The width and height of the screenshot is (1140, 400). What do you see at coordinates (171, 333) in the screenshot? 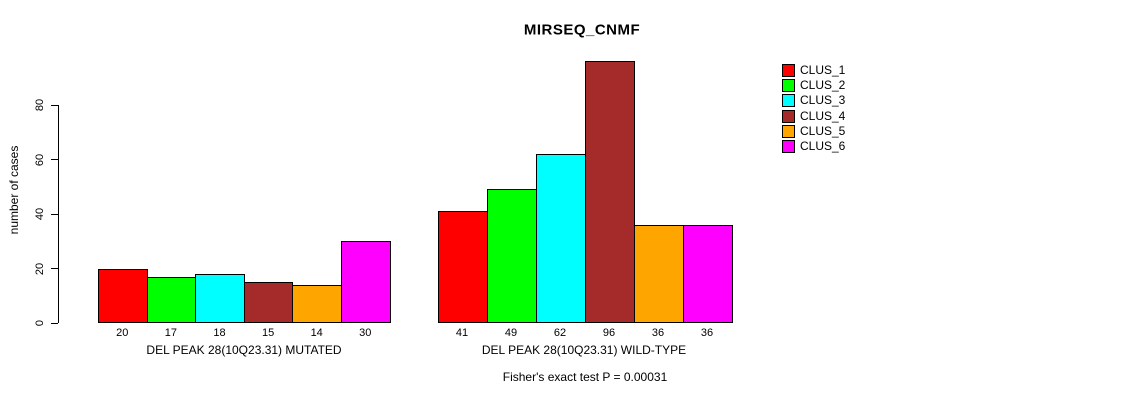
I see `bar-value-label: 17` at bounding box center [171, 333].